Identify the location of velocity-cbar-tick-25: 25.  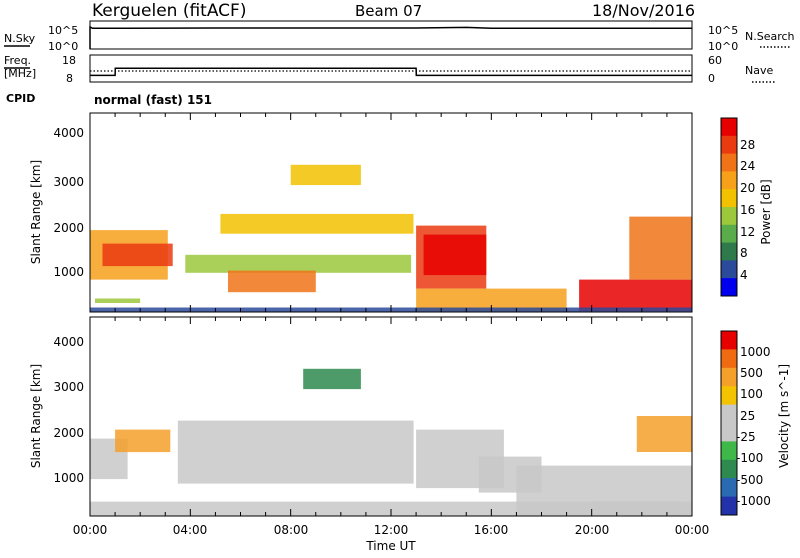
(747, 416).